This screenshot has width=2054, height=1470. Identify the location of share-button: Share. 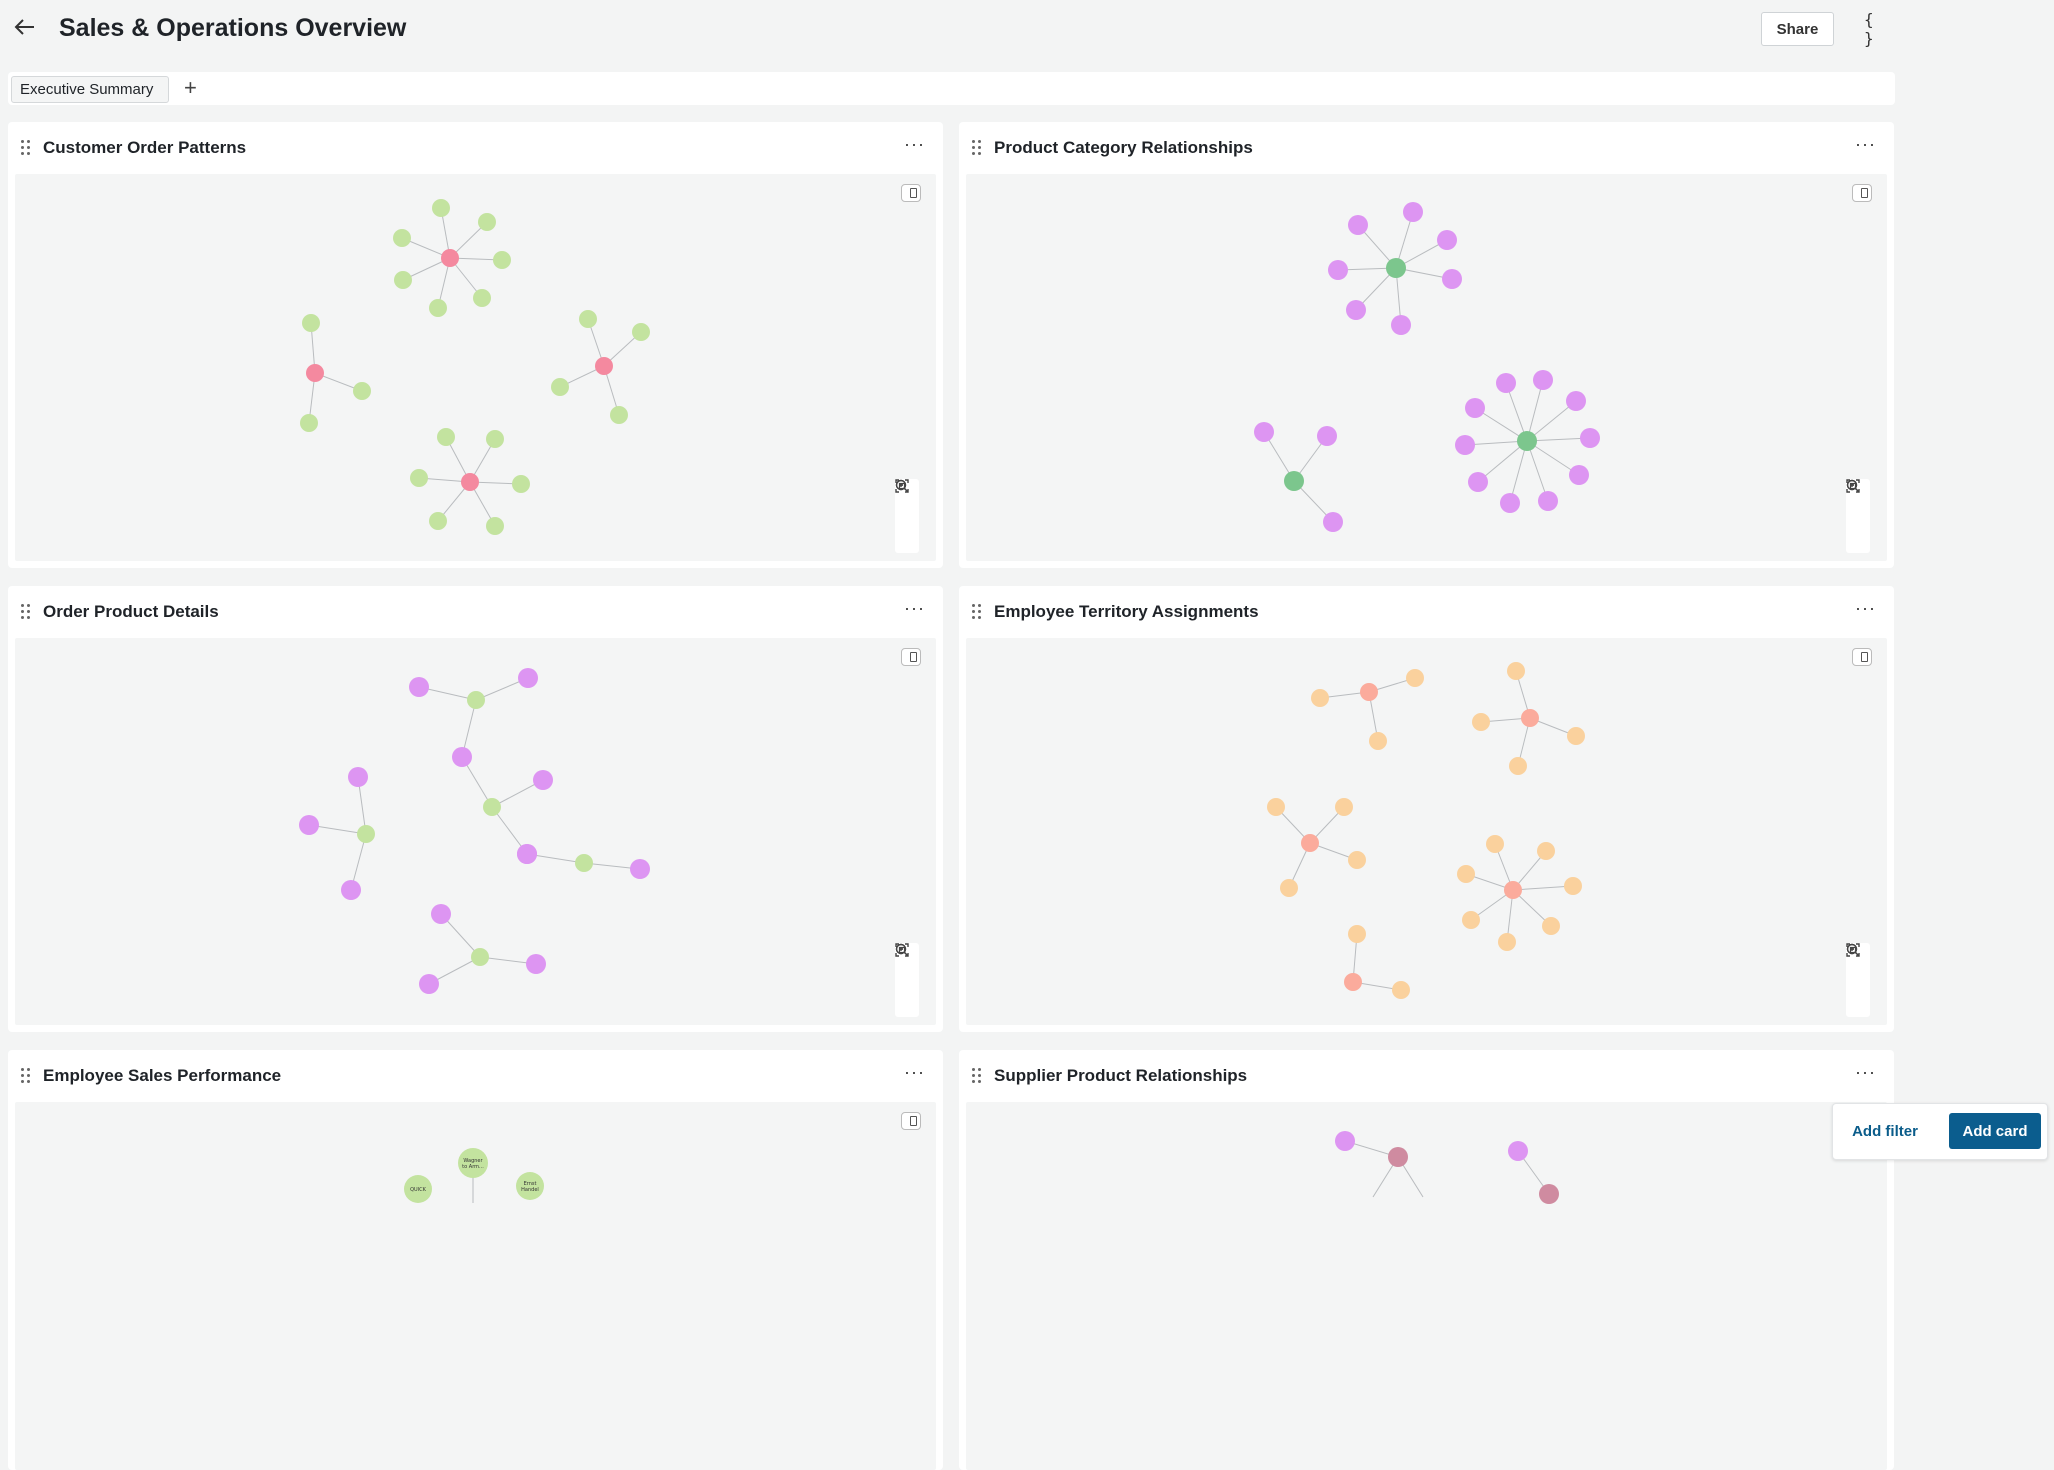
(1797, 29).